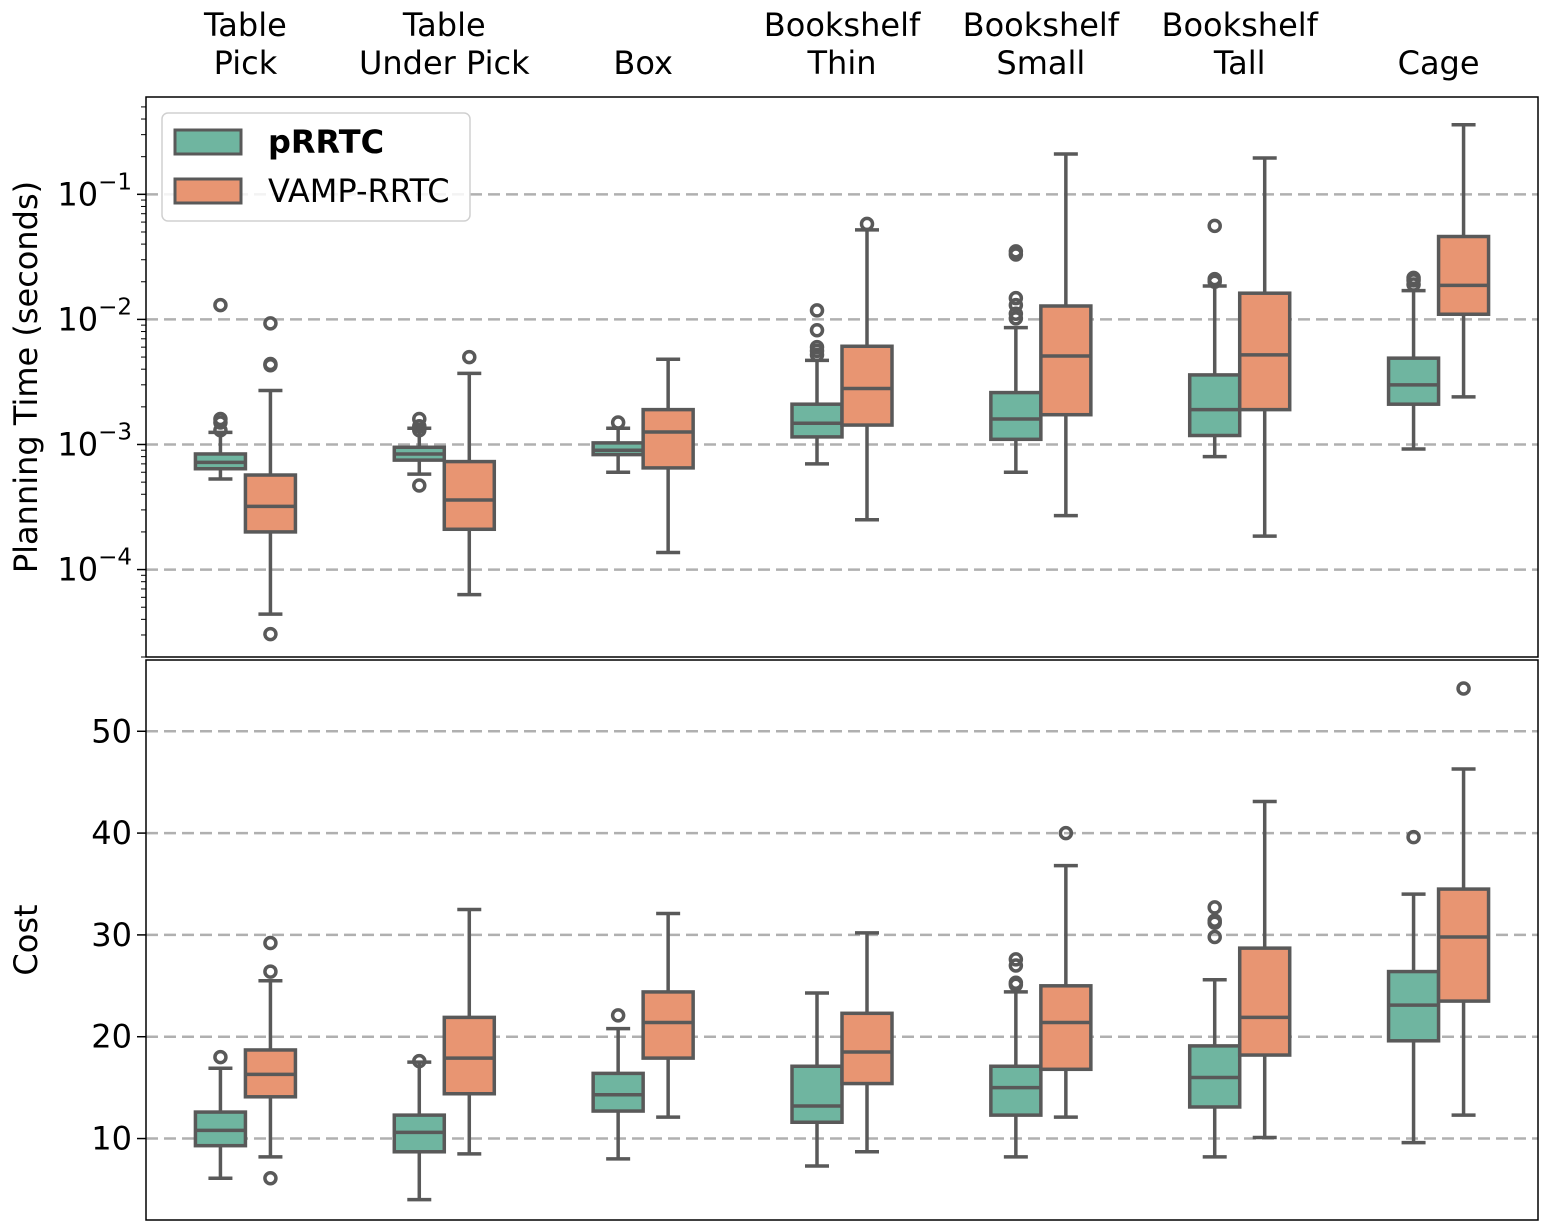  I want to click on y-axis-label: Planning Time (seconds), so click(26, 377).